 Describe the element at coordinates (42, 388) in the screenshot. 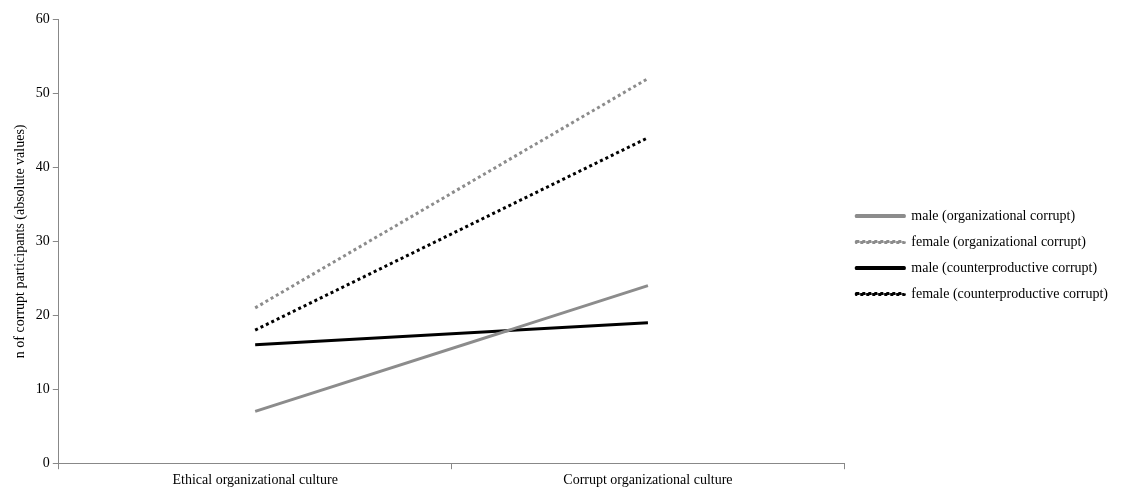

I see `y-tick-label: 10` at that location.